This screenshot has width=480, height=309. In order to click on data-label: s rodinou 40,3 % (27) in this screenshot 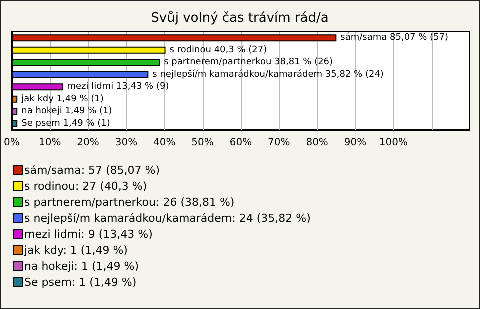, I will do `click(219, 50)`.